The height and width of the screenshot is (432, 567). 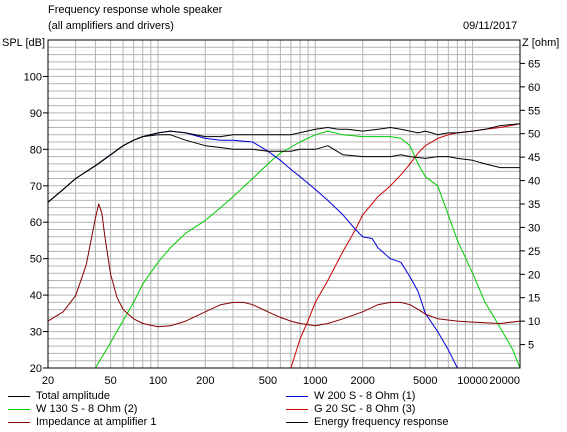 What do you see at coordinates (96, 422) in the screenshot?
I see `legend-label: Impedance at amplifier 1` at bounding box center [96, 422].